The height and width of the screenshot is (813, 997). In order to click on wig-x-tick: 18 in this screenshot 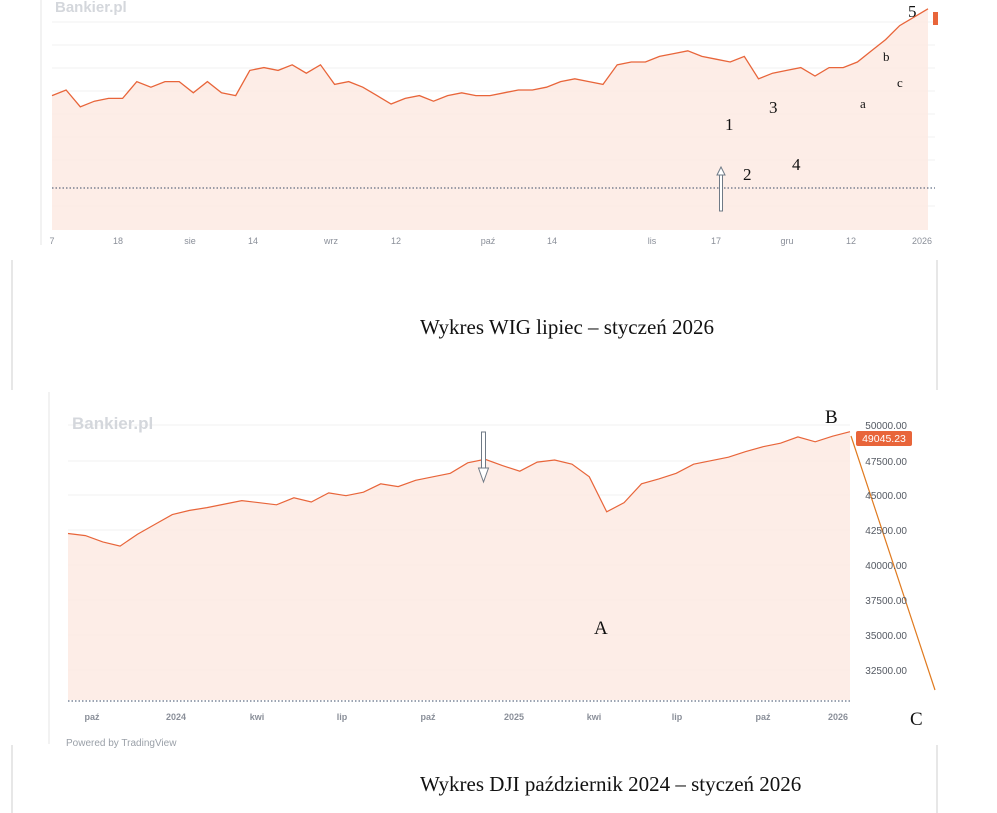, I will do `click(118, 241)`.